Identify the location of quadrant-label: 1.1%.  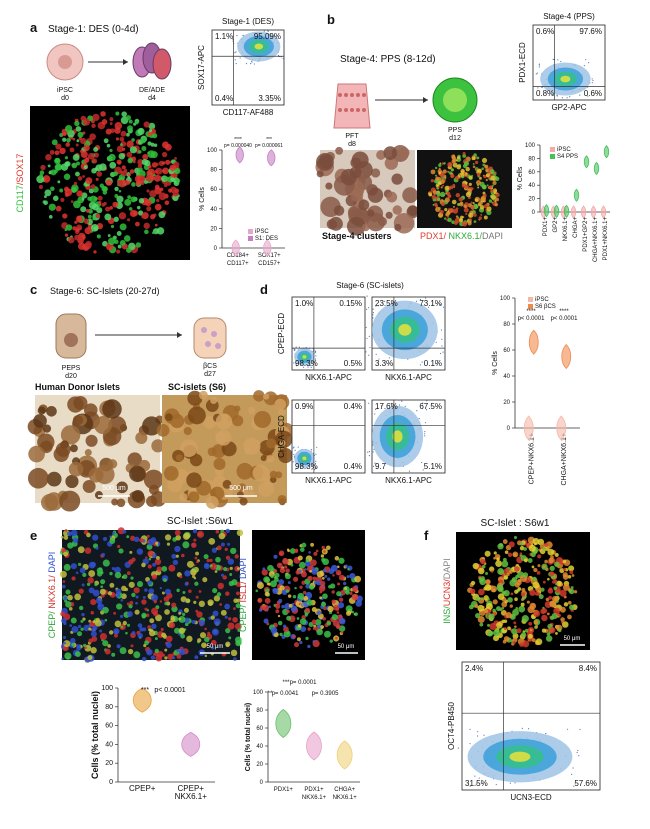
(224, 36).